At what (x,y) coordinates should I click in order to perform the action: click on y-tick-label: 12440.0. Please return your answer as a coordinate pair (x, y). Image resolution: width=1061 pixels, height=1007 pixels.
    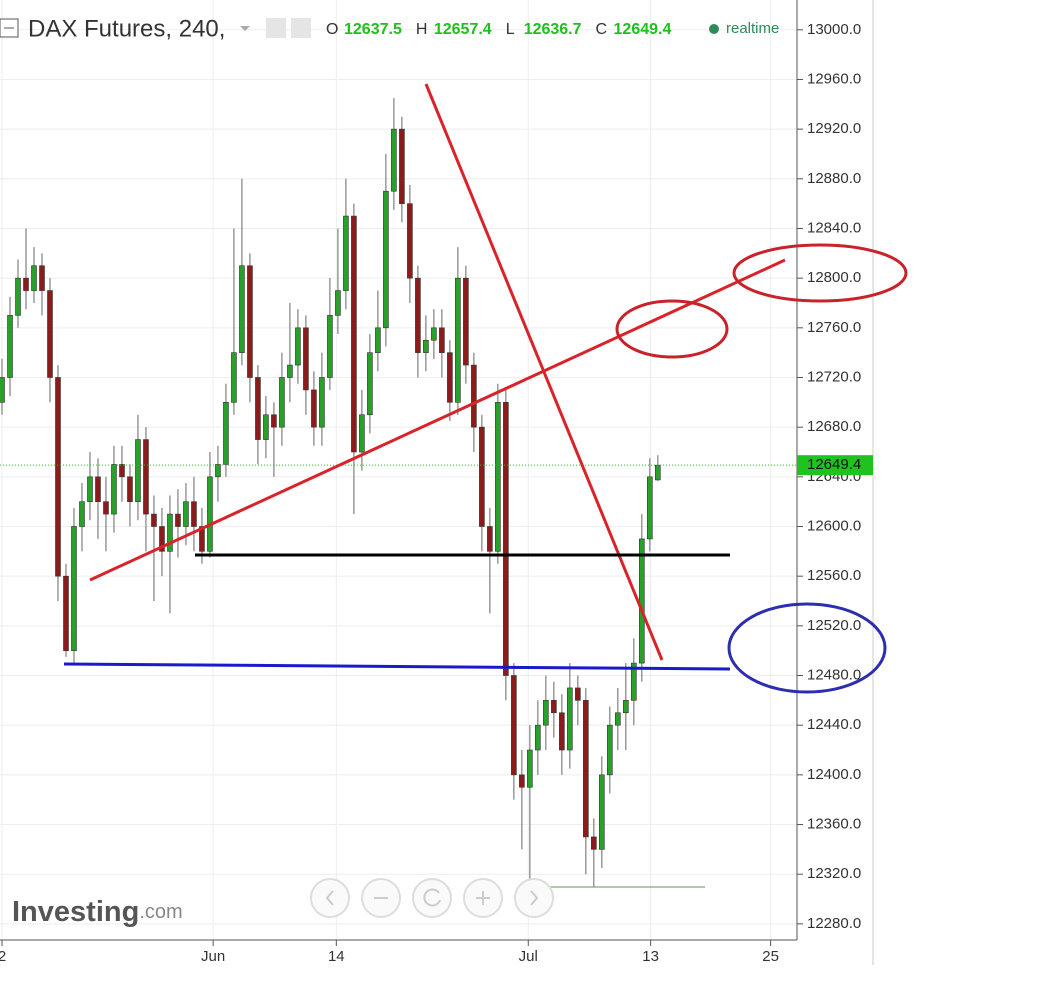
    Looking at the image, I should click on (834, 724).